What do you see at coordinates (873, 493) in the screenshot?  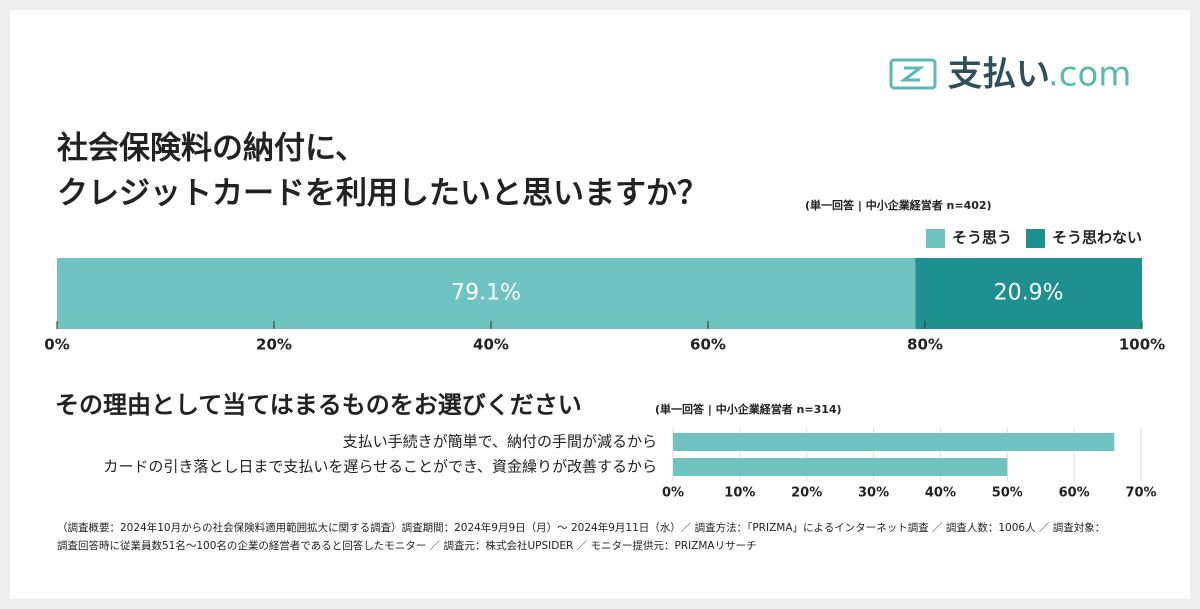 I see `x-tick-label: 30%` at bounding box center [873, 493].